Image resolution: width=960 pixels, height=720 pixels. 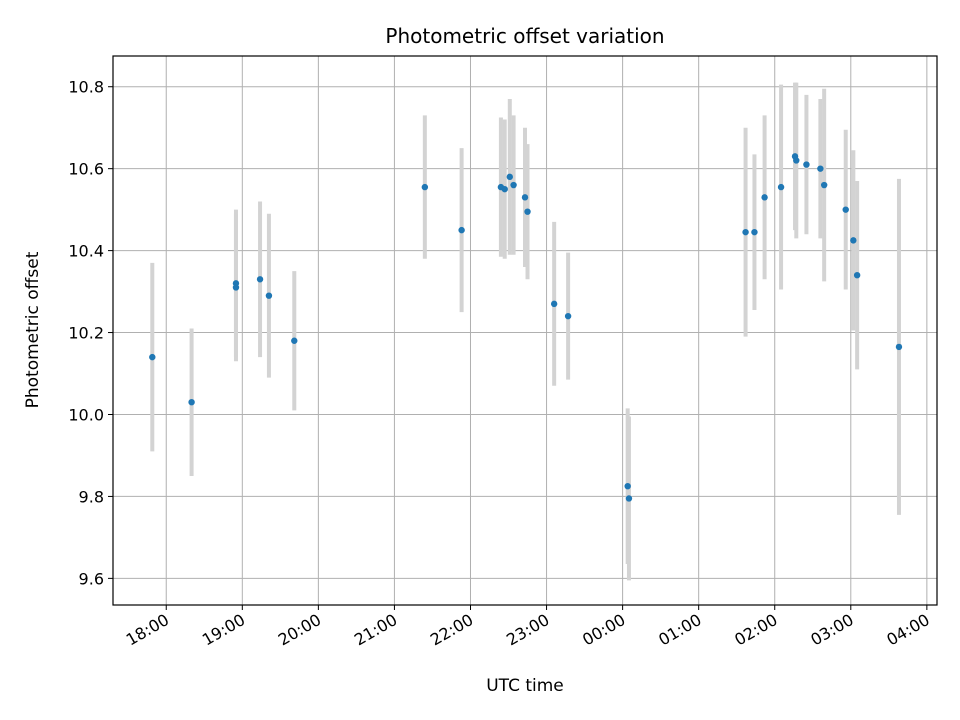 I want to click on y-tick-label: 9.6, so click(x=91, y=578).